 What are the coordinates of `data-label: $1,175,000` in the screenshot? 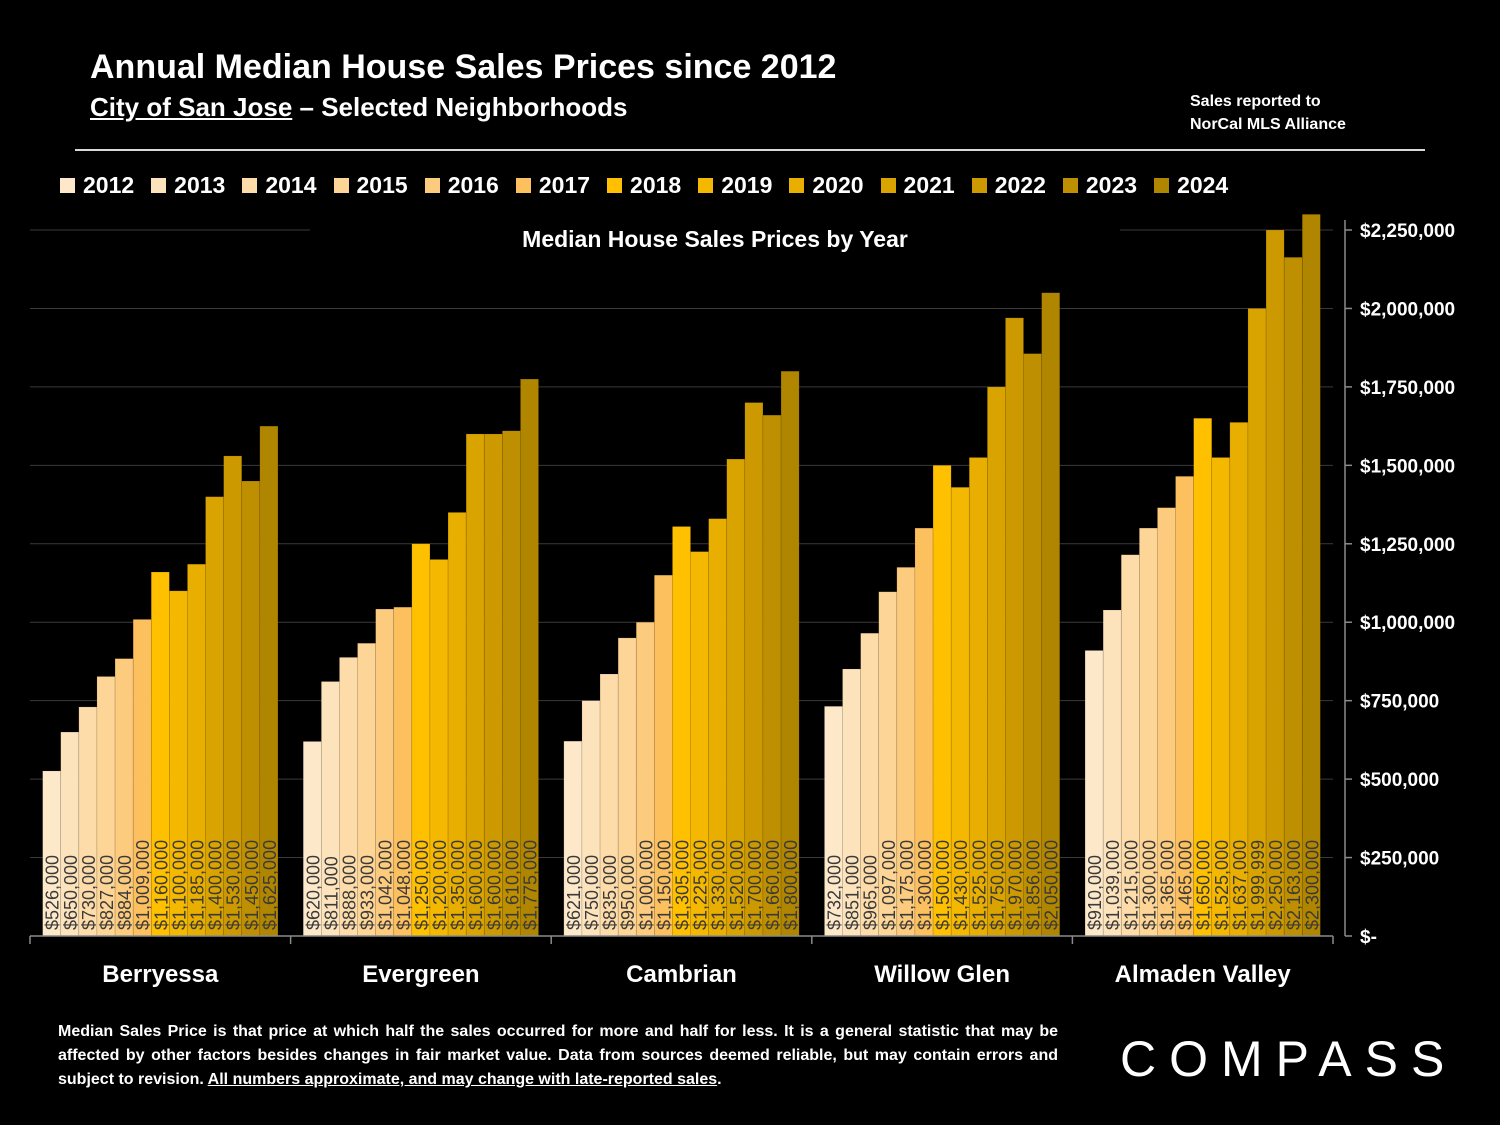 It's located at (907, 885).